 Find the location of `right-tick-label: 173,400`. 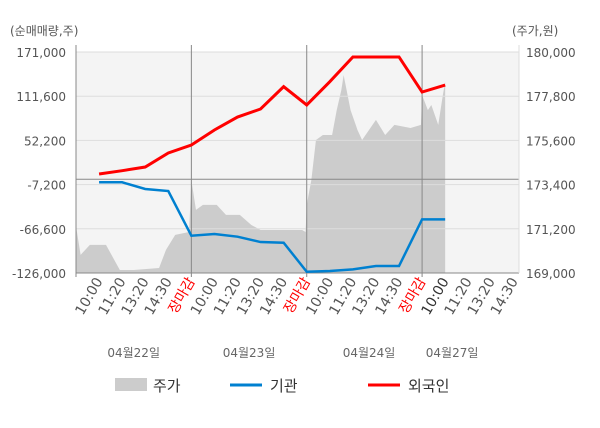

right-tick-label: 173,400 is located at coordinates (551, 186).